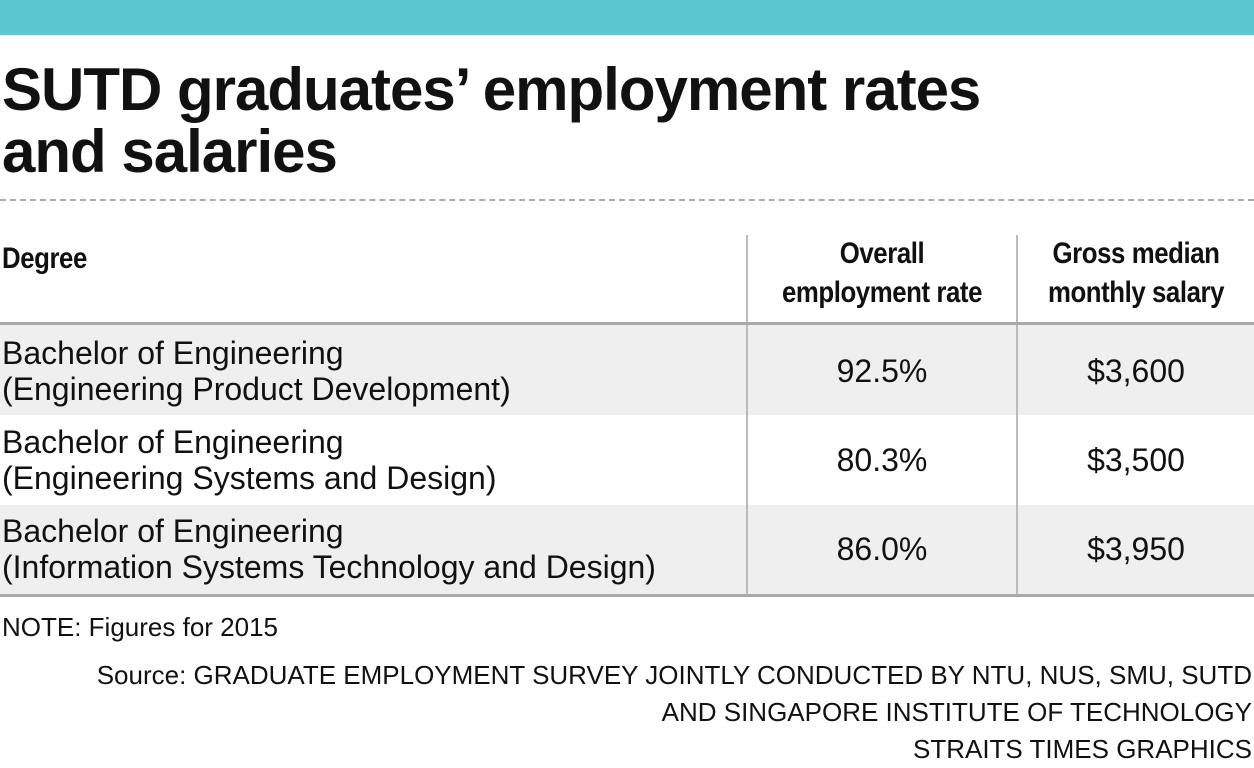 This screenshot has height=768, width=1254. What do you see at coordinates (170, 151) in the screenshot?
I see `title: and salaries` at bounding box center [170, 151].